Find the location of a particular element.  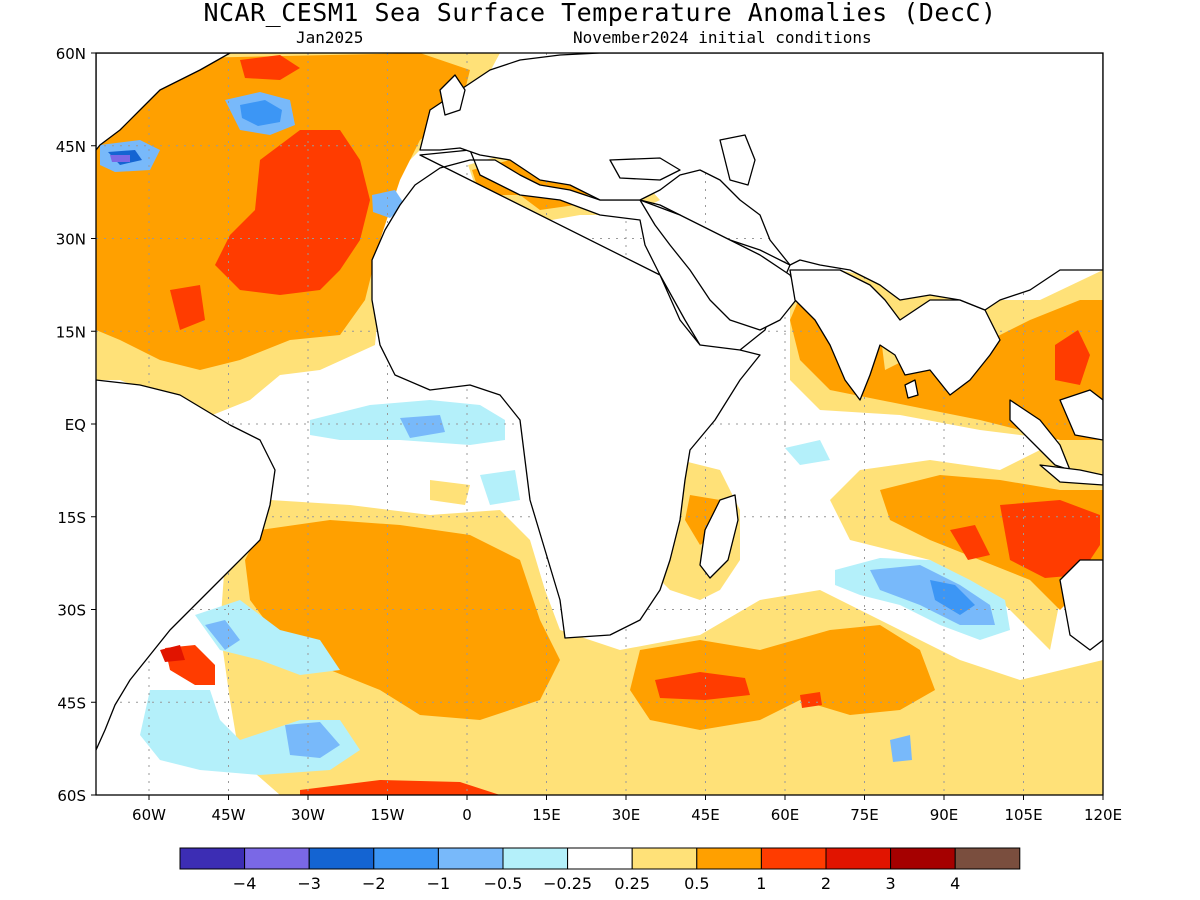

lat-tick-label: EQ is located at coordinates (75, 425).